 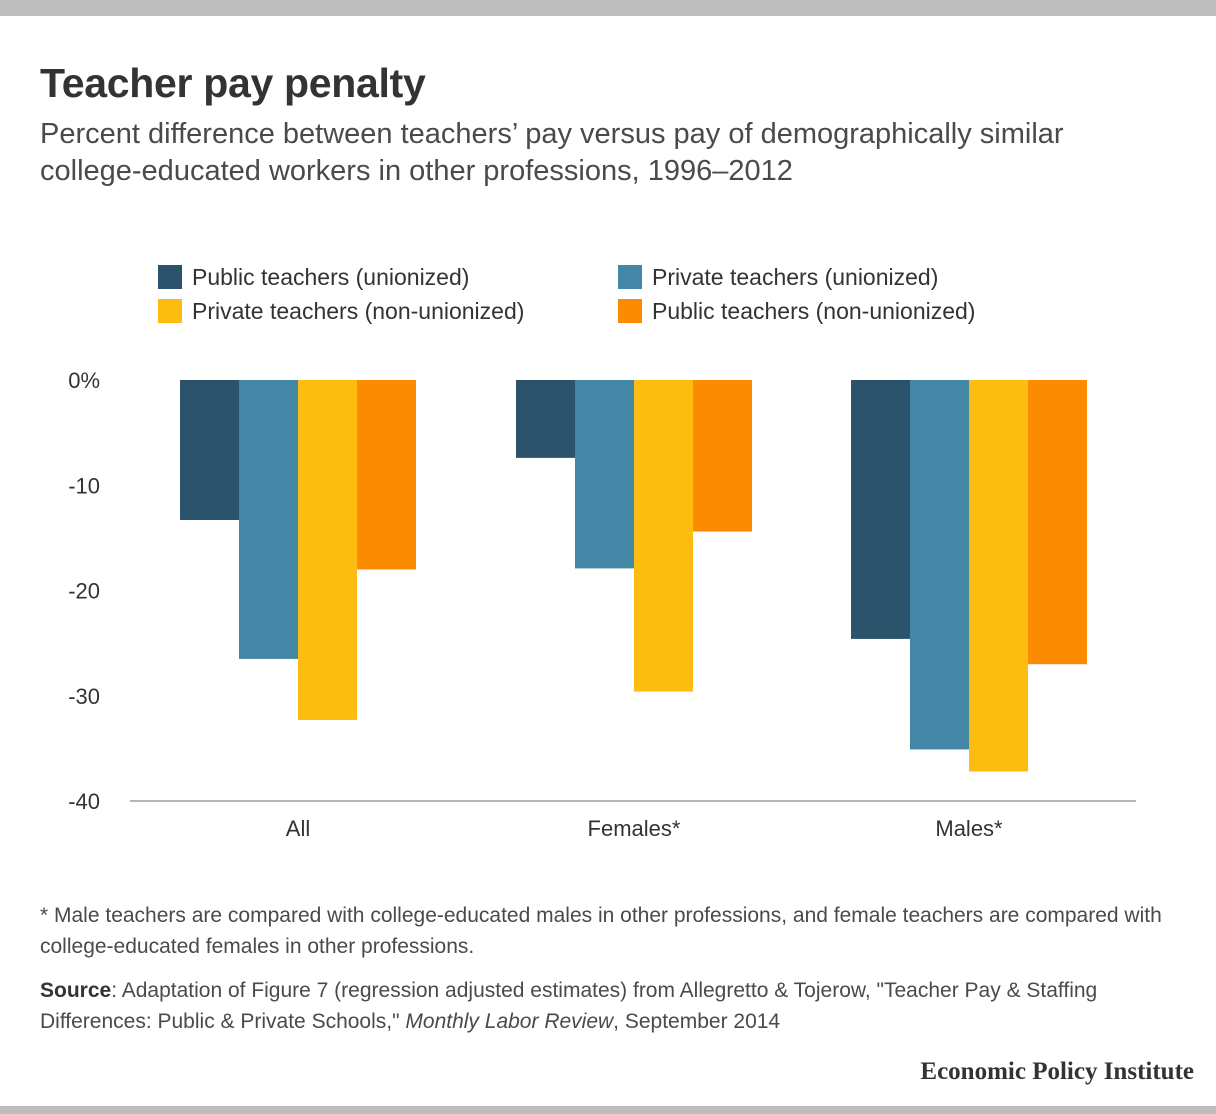 What do you see at coordinates (969, 828) in the screenshot?
I see `x-category-label: Males*` at bounding box center [969, 828].